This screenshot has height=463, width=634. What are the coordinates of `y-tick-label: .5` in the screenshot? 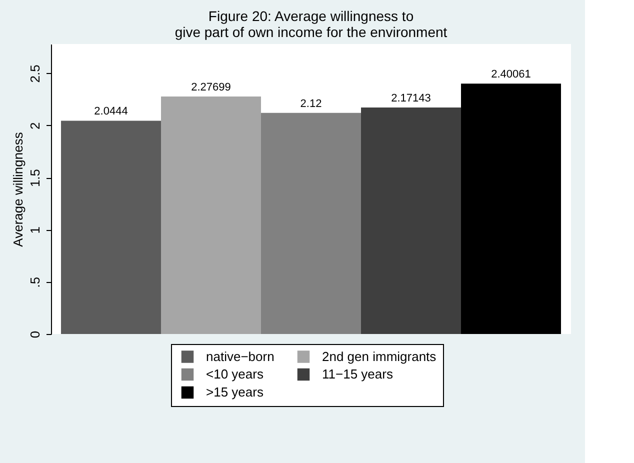 It's located at (35, 282).